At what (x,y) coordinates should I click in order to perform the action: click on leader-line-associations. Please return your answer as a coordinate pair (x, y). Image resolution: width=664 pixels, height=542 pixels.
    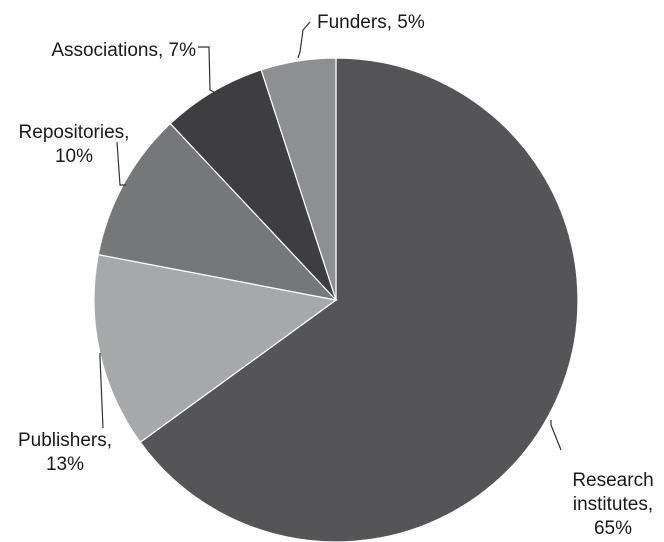
    Looking at the image, I should click on (206, 69).